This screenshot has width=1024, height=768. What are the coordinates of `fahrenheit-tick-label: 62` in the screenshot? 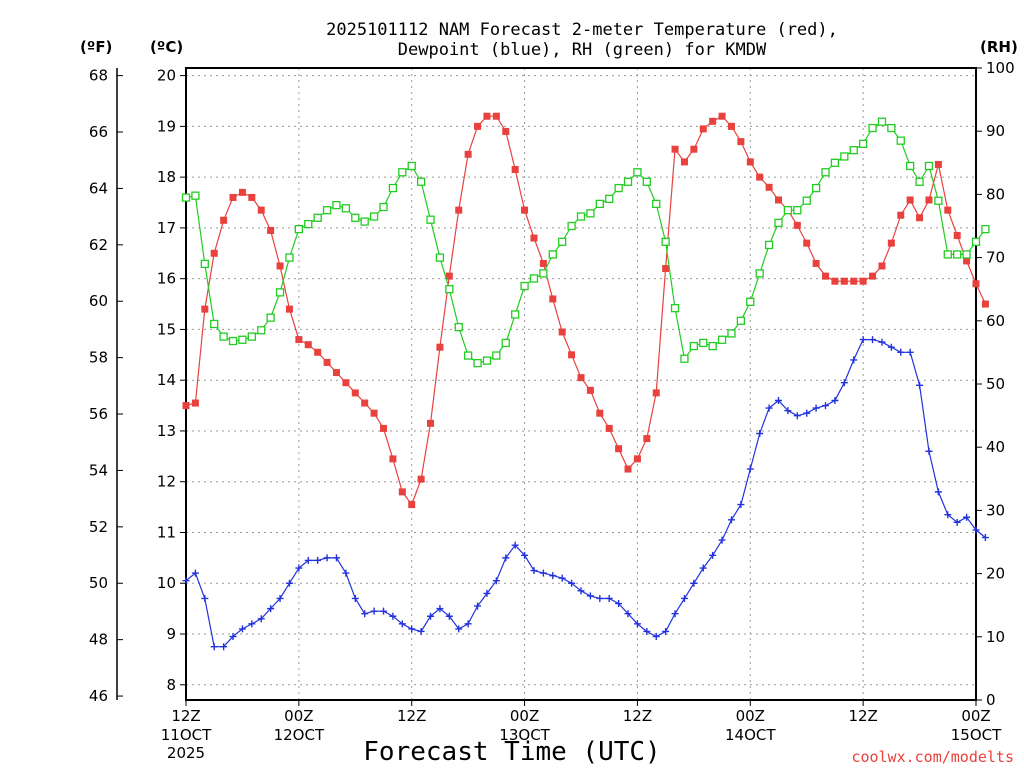 It's located at (98, 245).